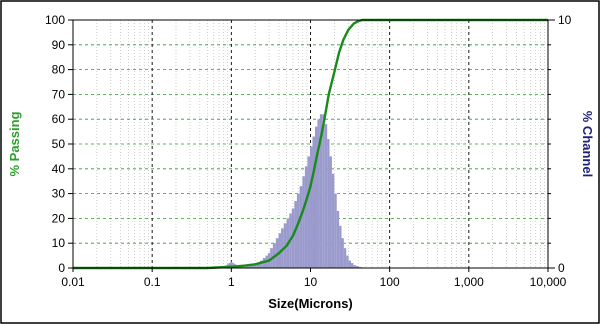  Describe the element at coordinates (73, 282) in the screenshot. I see `x-tick-label: 0.01` at that location.